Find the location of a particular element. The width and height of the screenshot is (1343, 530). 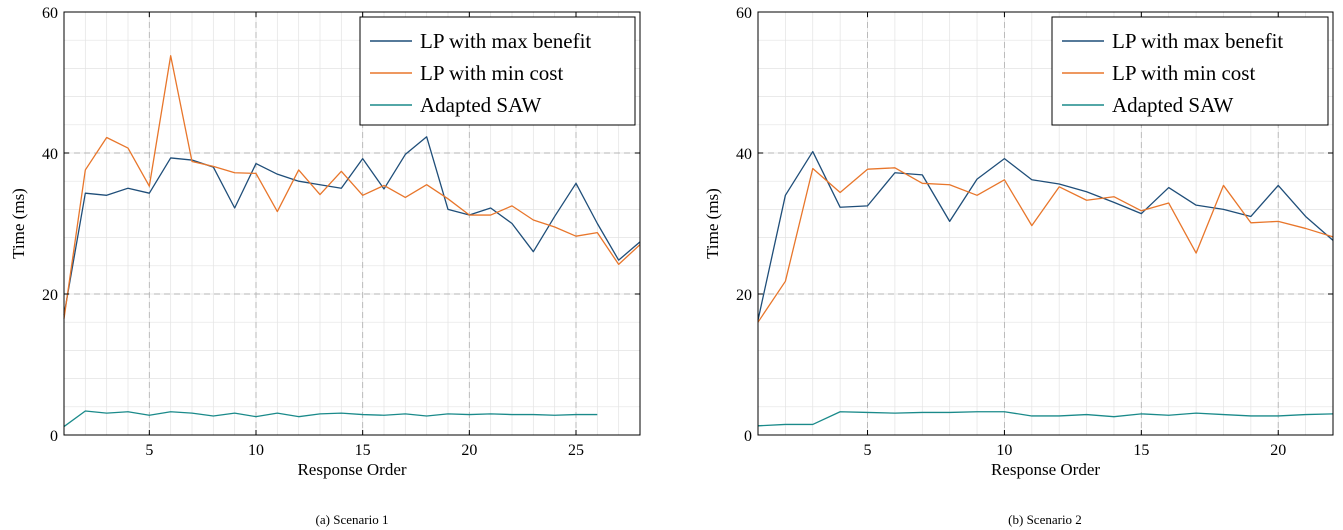

x-tick-label: 25 is located at coordinates (576, 450).